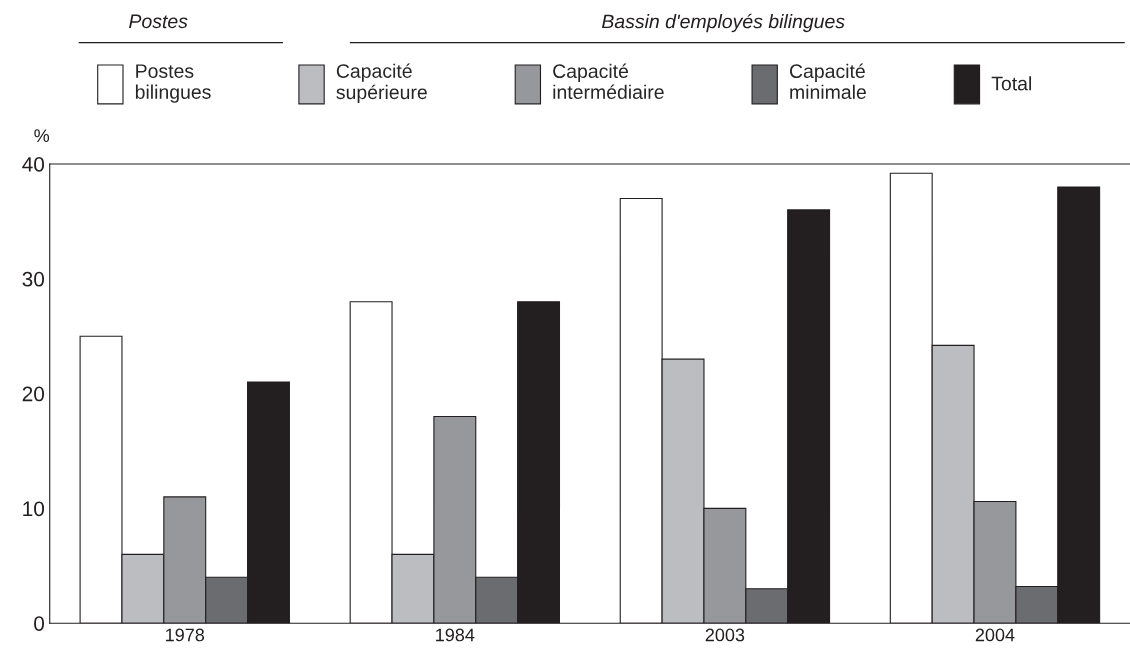 The image size is (1130, 656). Describe the element at coordinates (34, 509) in the screenshot. I see `y-tick-label: 10` at that location.